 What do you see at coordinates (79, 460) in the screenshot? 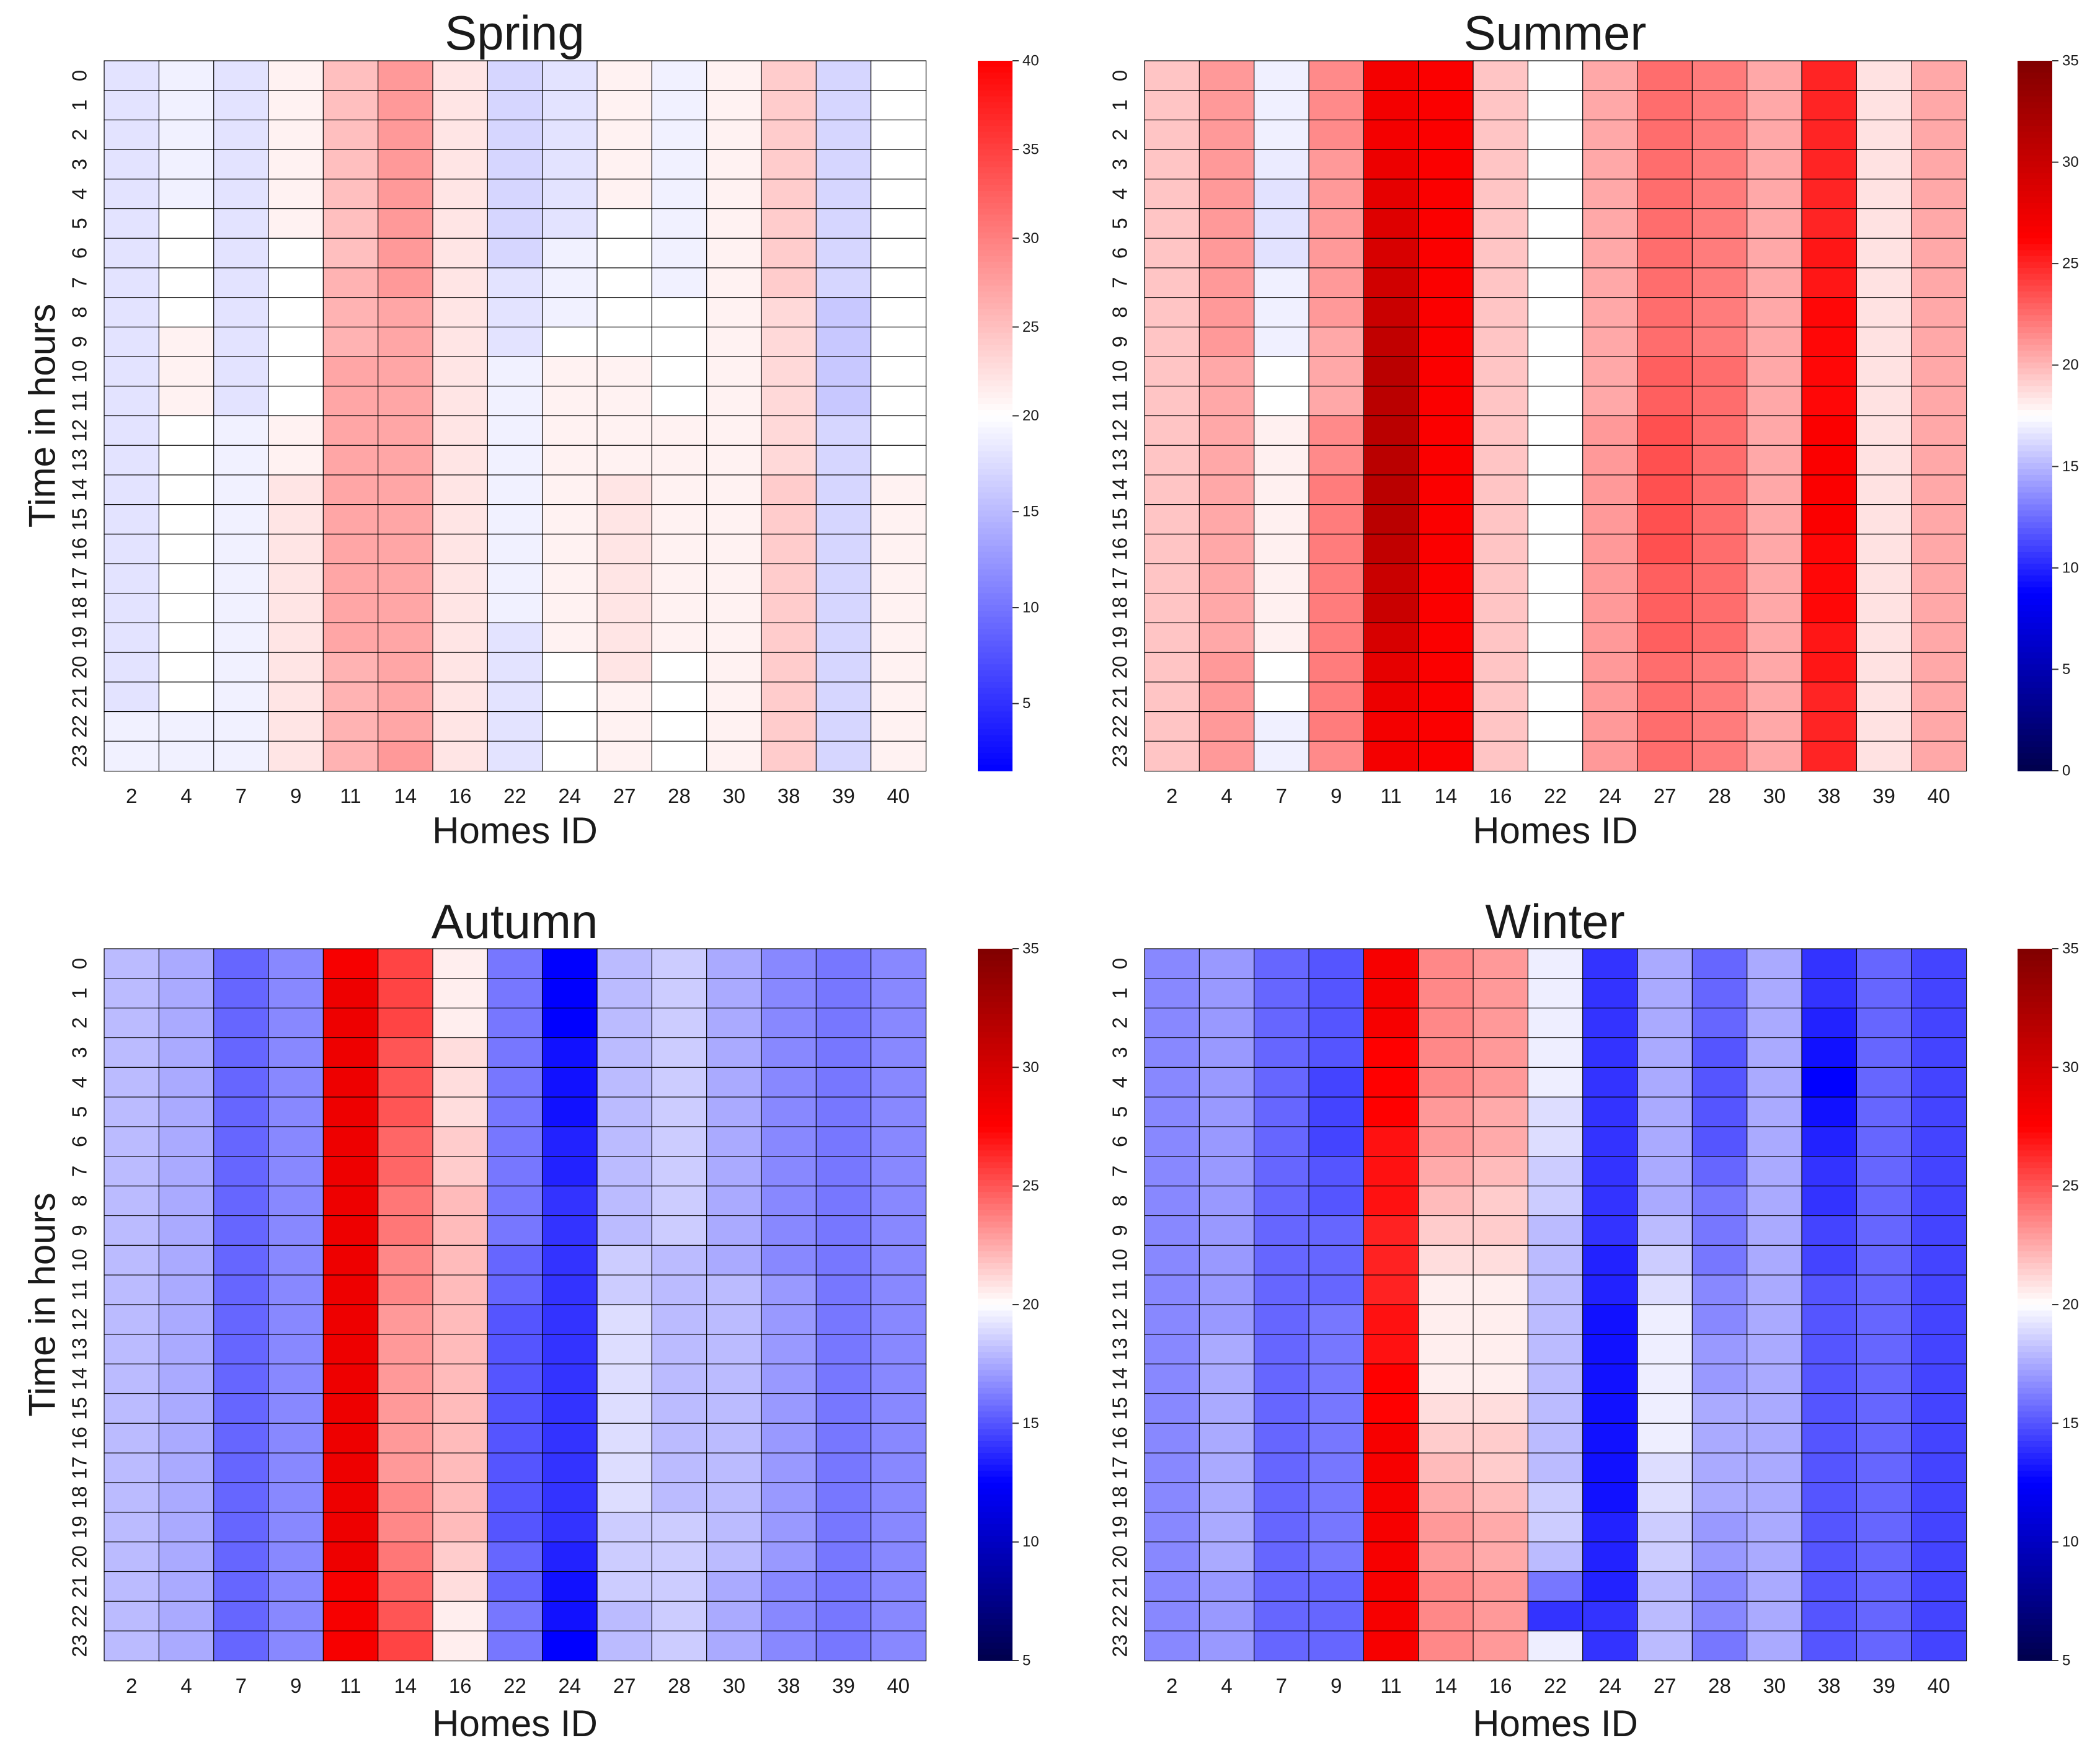
I see `y-tick-label: 13` at bounding box center [79, 460].